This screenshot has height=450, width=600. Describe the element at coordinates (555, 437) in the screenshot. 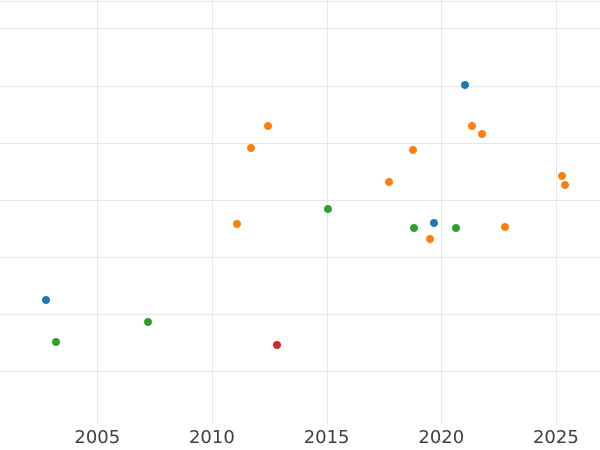

I see `x-tick-label: 2025` at that location.